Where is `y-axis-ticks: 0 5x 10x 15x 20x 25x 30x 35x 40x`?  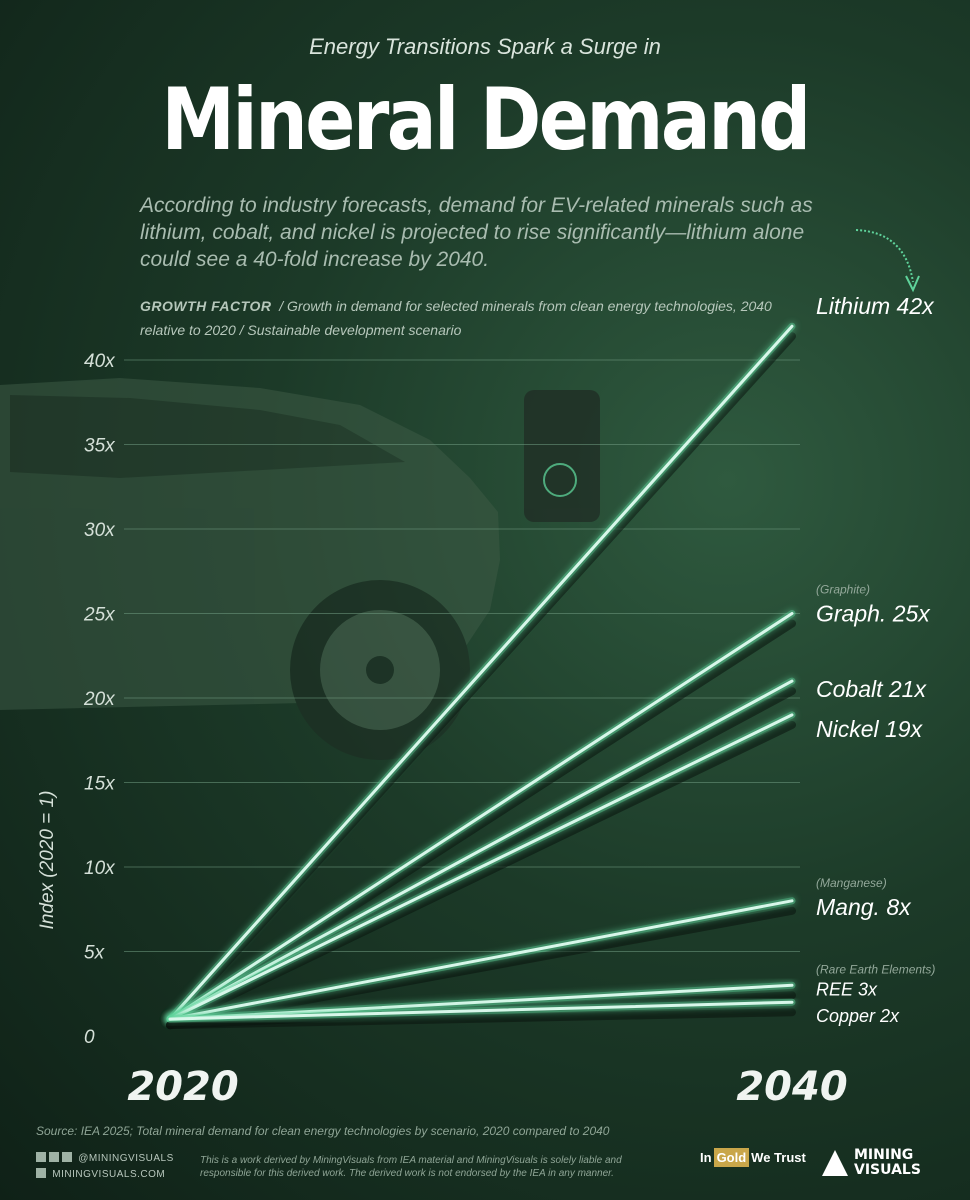
y-axis-ticks: 0 5x 10x 15x 20x 25x 30x 35x 40x is located at coordinates (99, 699).